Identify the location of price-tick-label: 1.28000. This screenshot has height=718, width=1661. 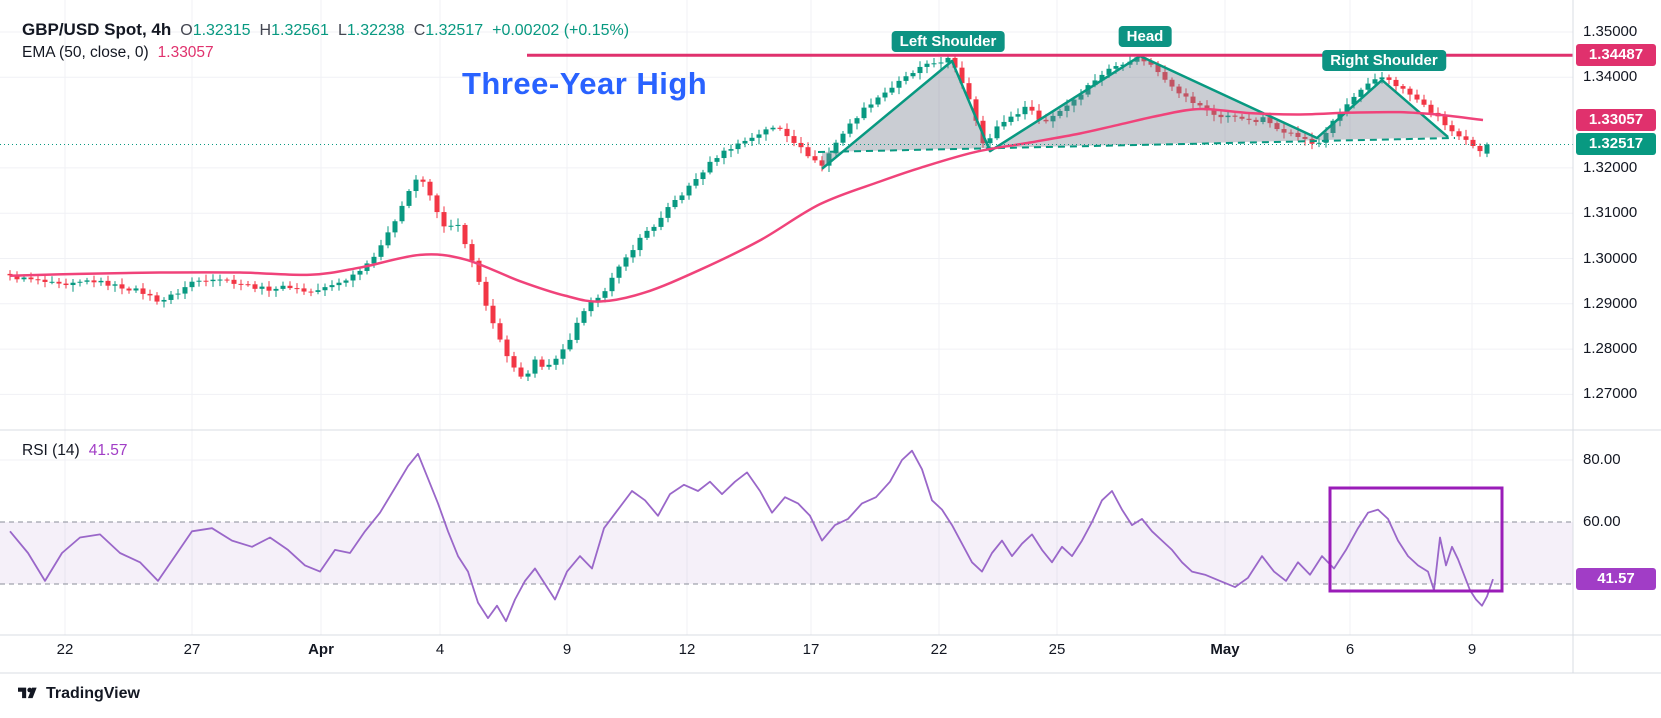
(1610, 349).